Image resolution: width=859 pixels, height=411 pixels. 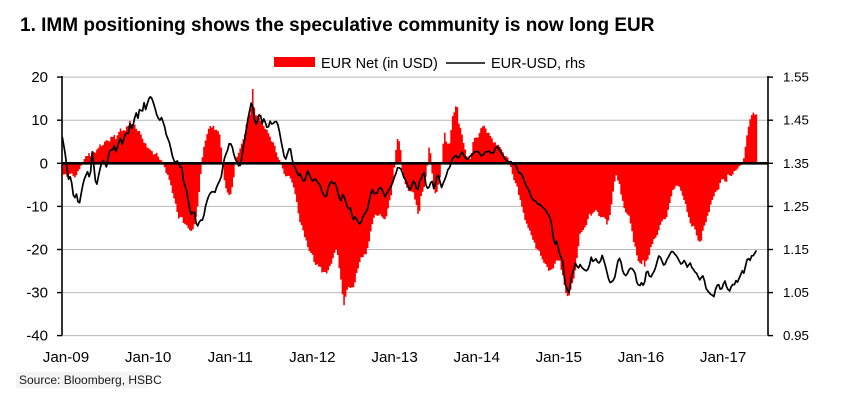 What do you see at coordinates (37, 206) in the screenshot?
I see `svg-text: -10` at bounding box center [37, 206].